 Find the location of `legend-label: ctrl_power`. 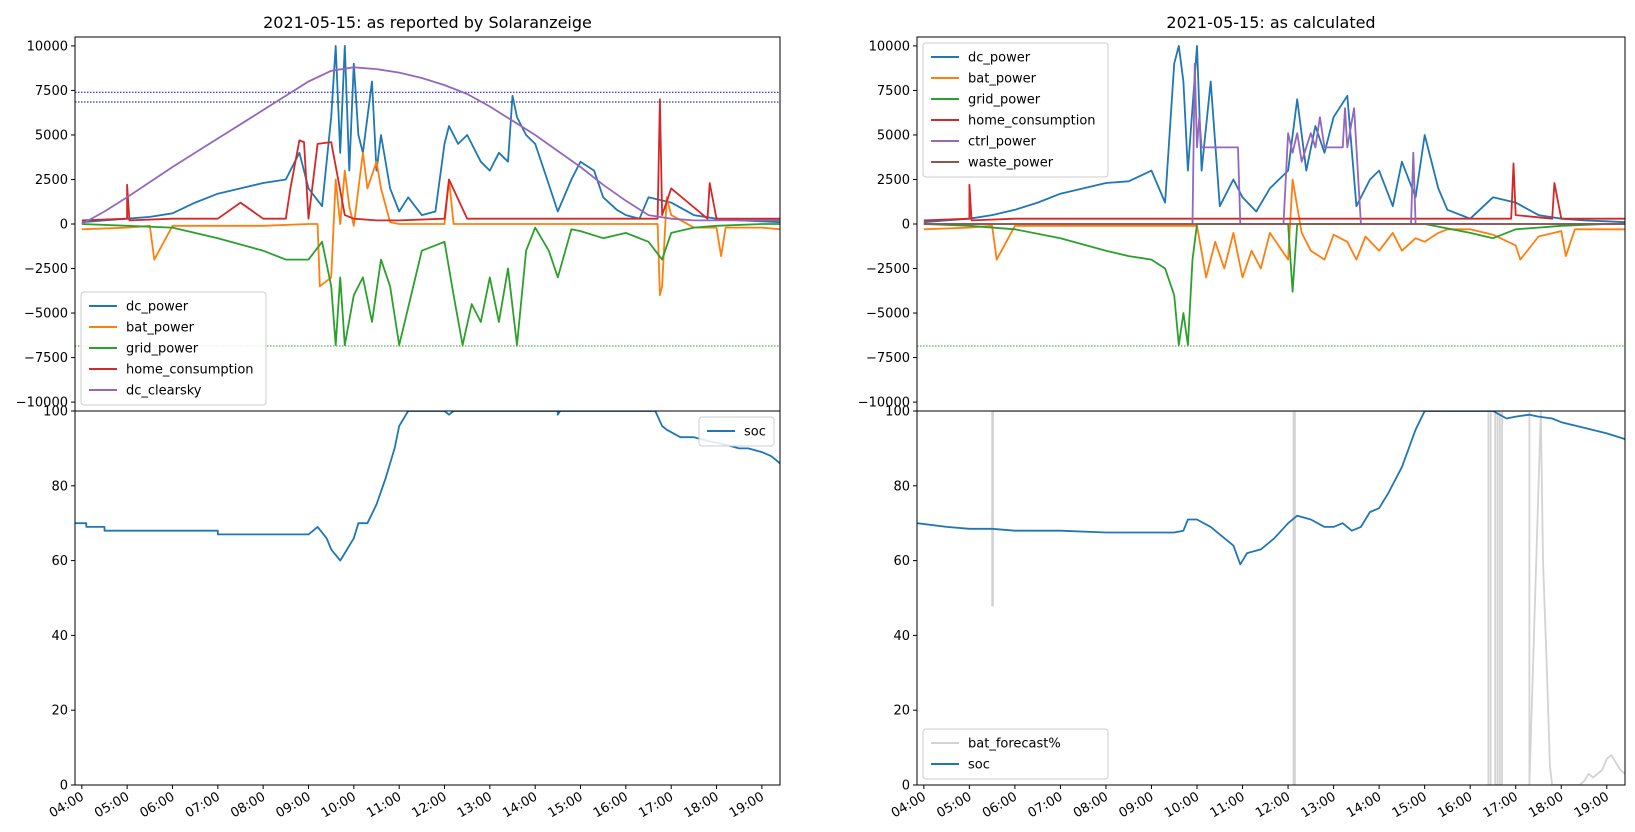

legend-label: ctrl_power is located at coordinates (1002, 142).